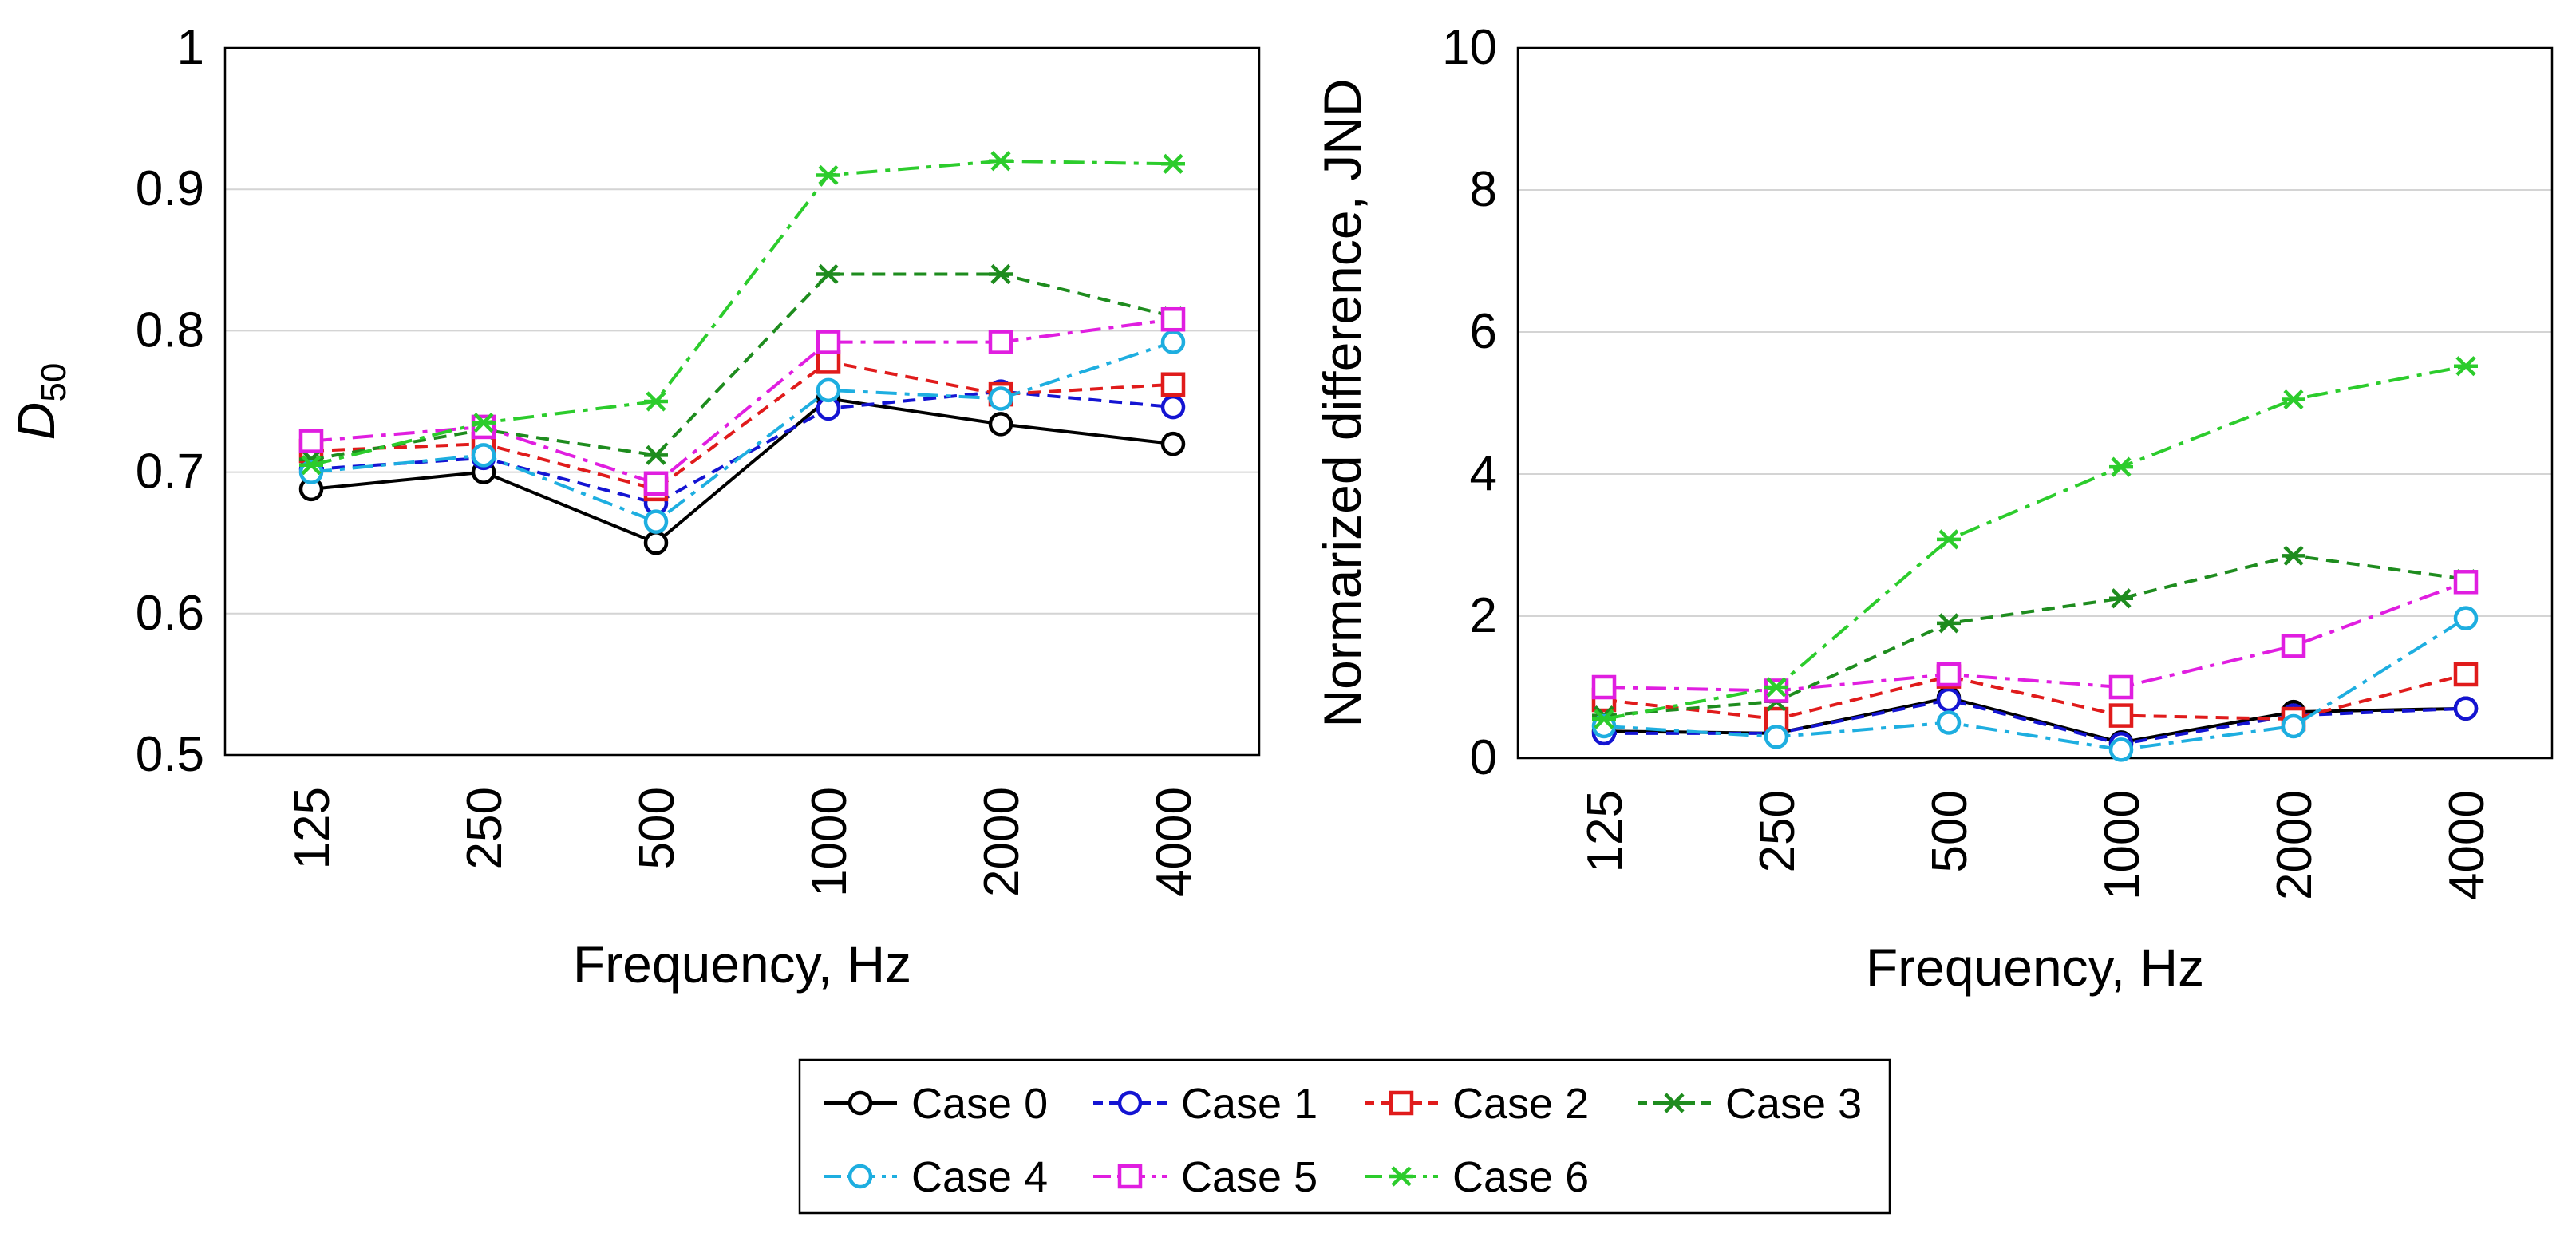 The image size is (2576, 1241). I want to click on d50-xtick-label: 2000, so click(1001, 842).